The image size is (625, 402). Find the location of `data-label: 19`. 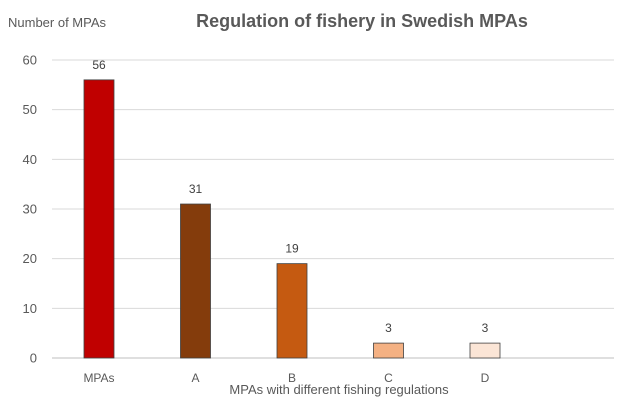

data-label: 19 is located at coordinates (292, 249).